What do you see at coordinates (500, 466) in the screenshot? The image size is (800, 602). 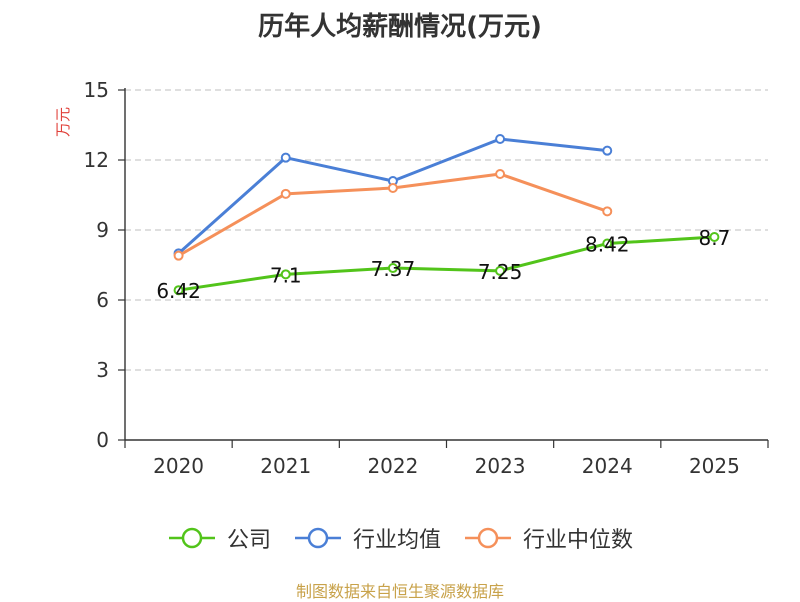 I see `x-tick-label: 2023` at bounding box center [500, 466].